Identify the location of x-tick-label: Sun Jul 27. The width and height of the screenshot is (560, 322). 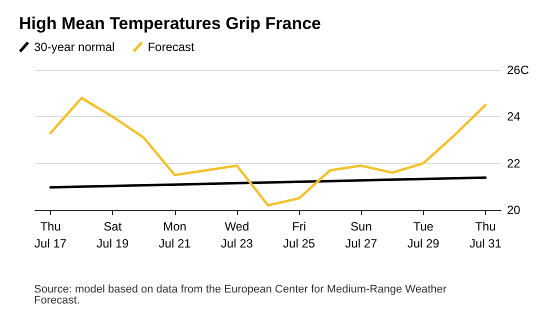
(361, 235).